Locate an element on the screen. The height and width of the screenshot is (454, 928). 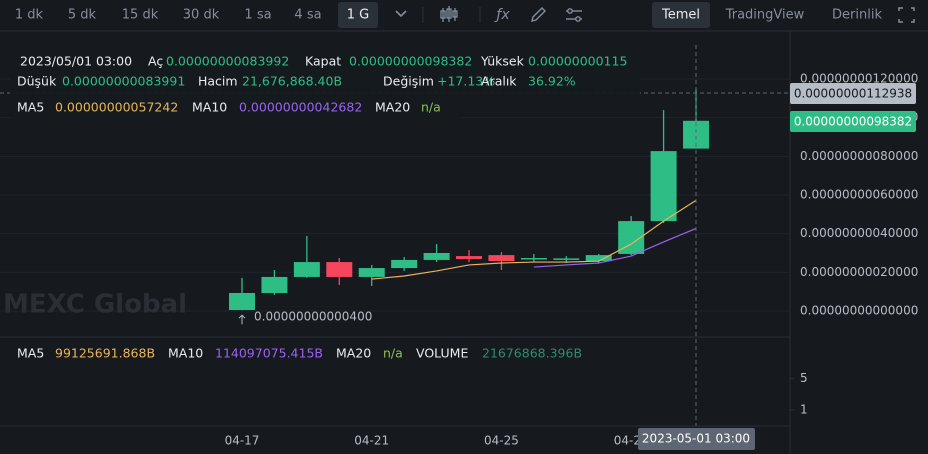
info-date: 2023/05/01 03:00 is located at coordinates (76, 61).